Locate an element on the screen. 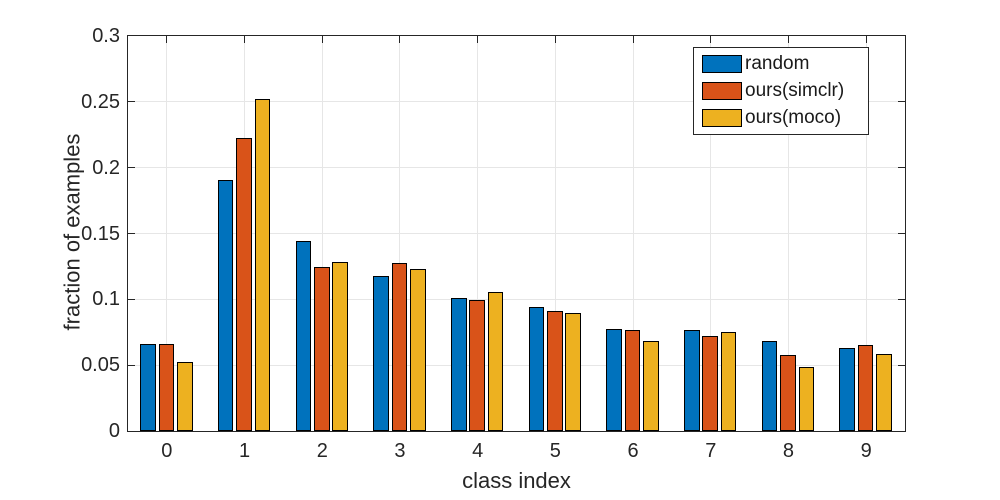 This screenshot has height=500, width=1000. y-tick-label: 0.1 is located at coordinates (106, 299).